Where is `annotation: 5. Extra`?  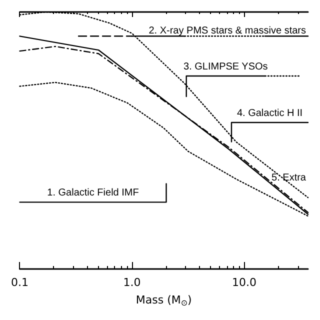
annotation: 5. Extra is located at coordinates (289, 178).